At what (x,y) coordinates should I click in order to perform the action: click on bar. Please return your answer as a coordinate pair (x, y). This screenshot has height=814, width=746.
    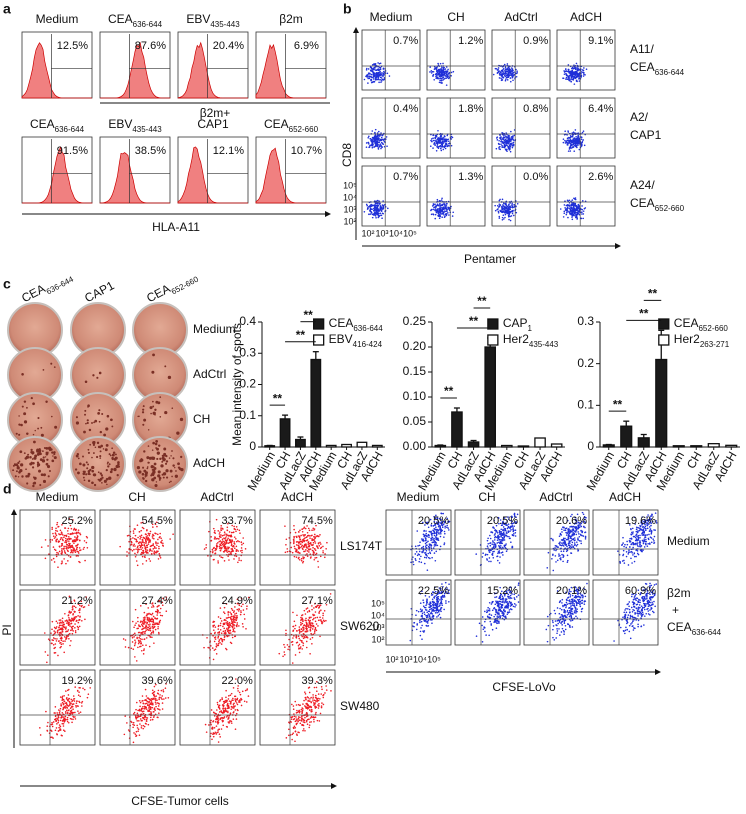
    Looking at the image, I should click on (316, 404).